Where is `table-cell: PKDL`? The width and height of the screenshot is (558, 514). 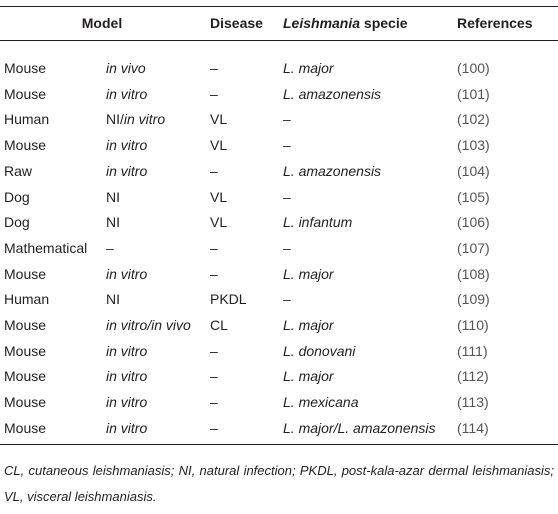
table-cell: PKDL is located at coordinates (228, 299).